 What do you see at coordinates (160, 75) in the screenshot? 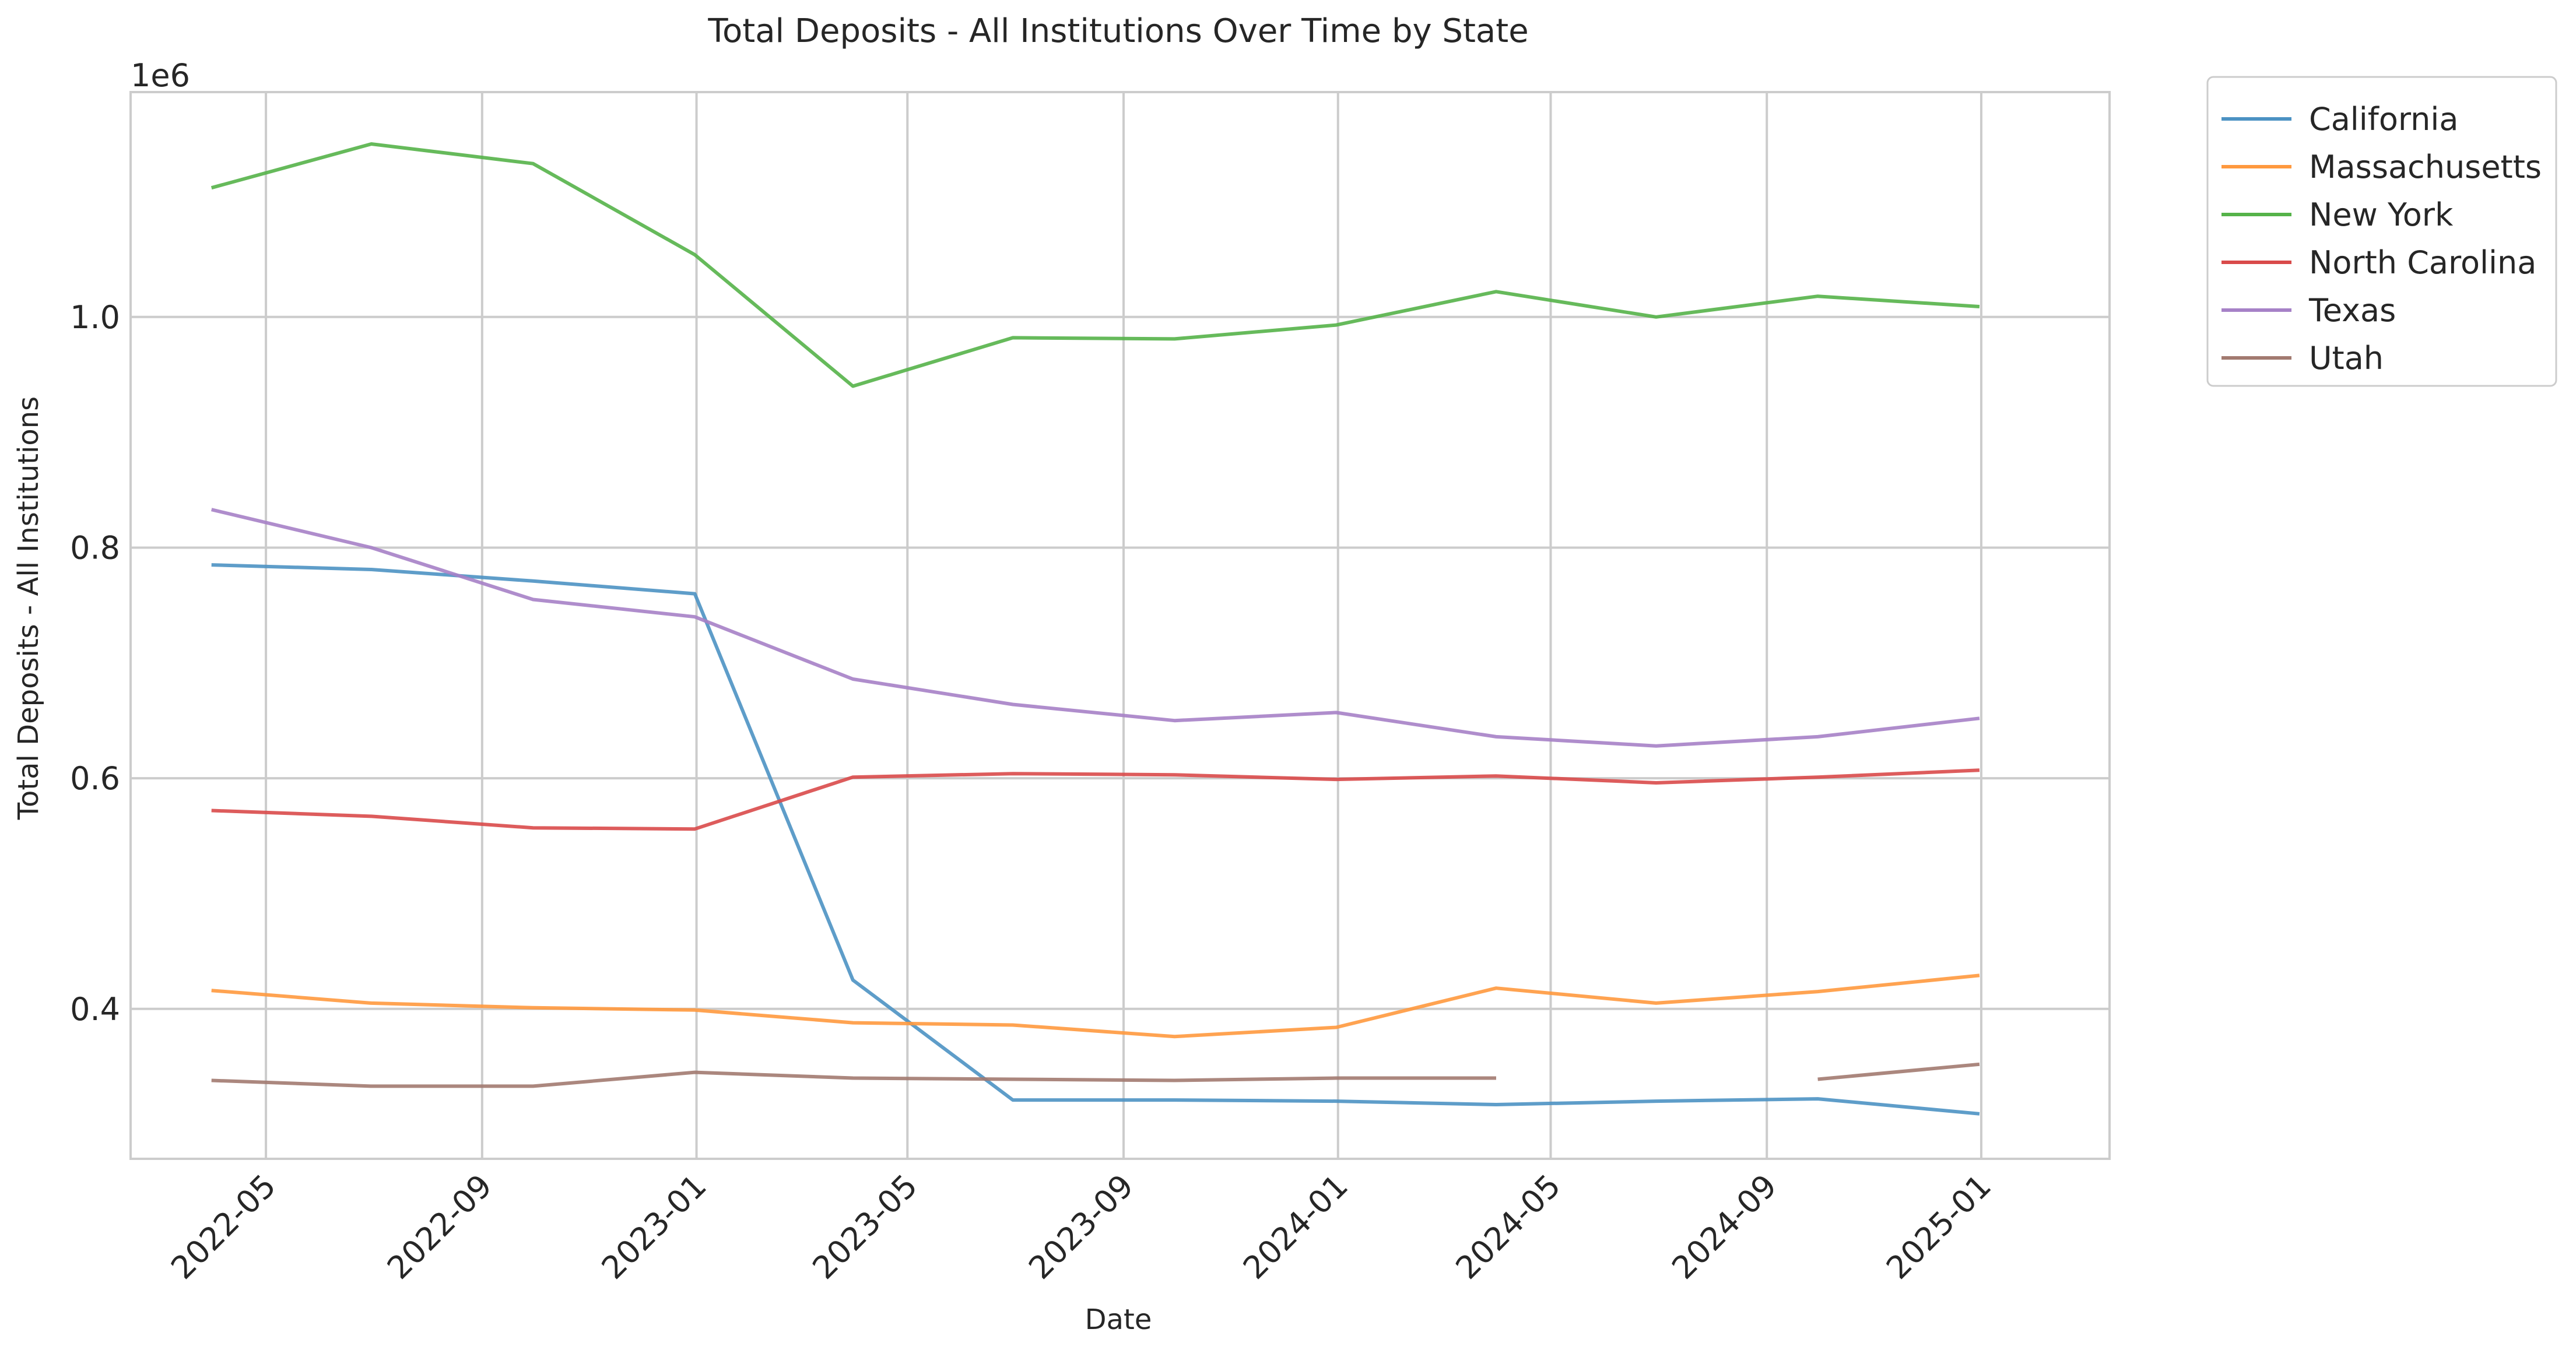
I see `y-offset-label: 1e6` at bounding box center [160, 75].